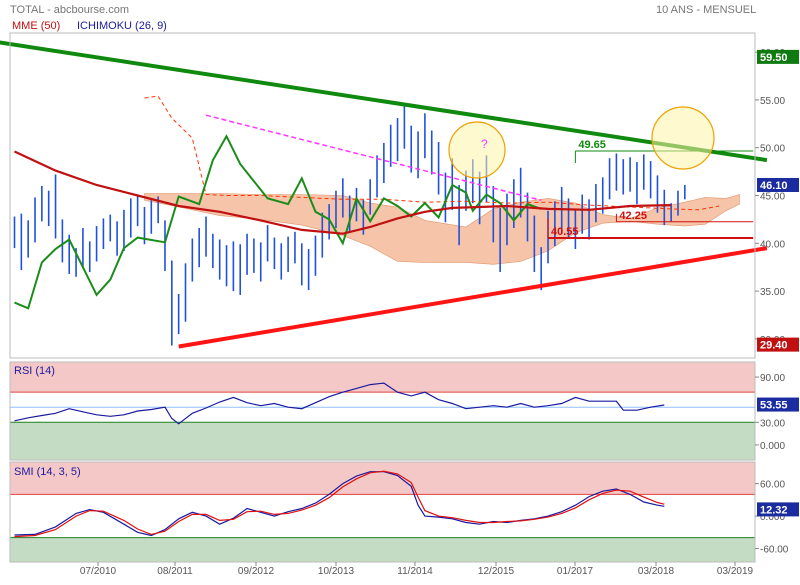 The height and width of the screenshot is (585, 800). I want to click on mme-line, so click(343, 192).